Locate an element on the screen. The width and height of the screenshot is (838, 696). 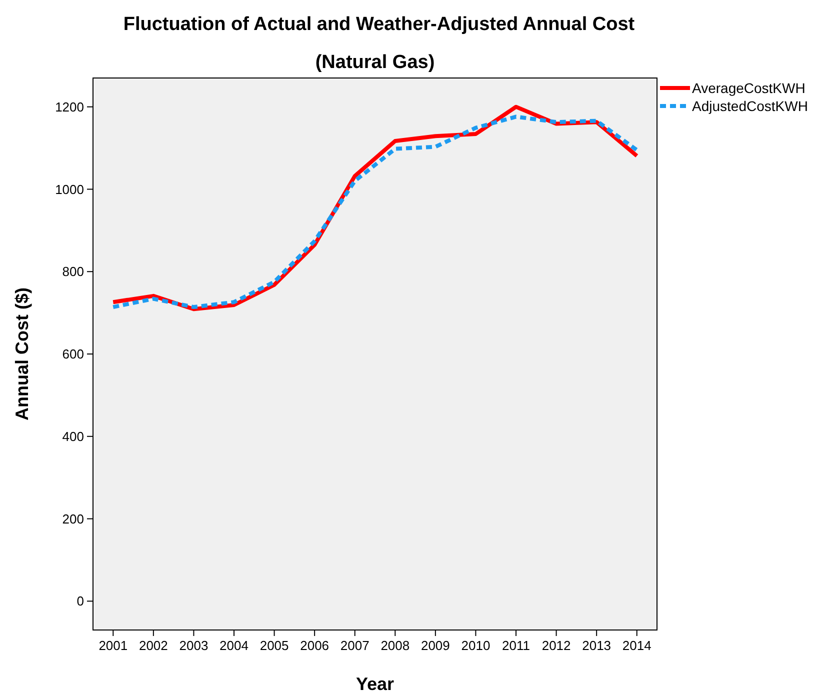
y-tick-label: 600 is located at coordinates (73, 354).